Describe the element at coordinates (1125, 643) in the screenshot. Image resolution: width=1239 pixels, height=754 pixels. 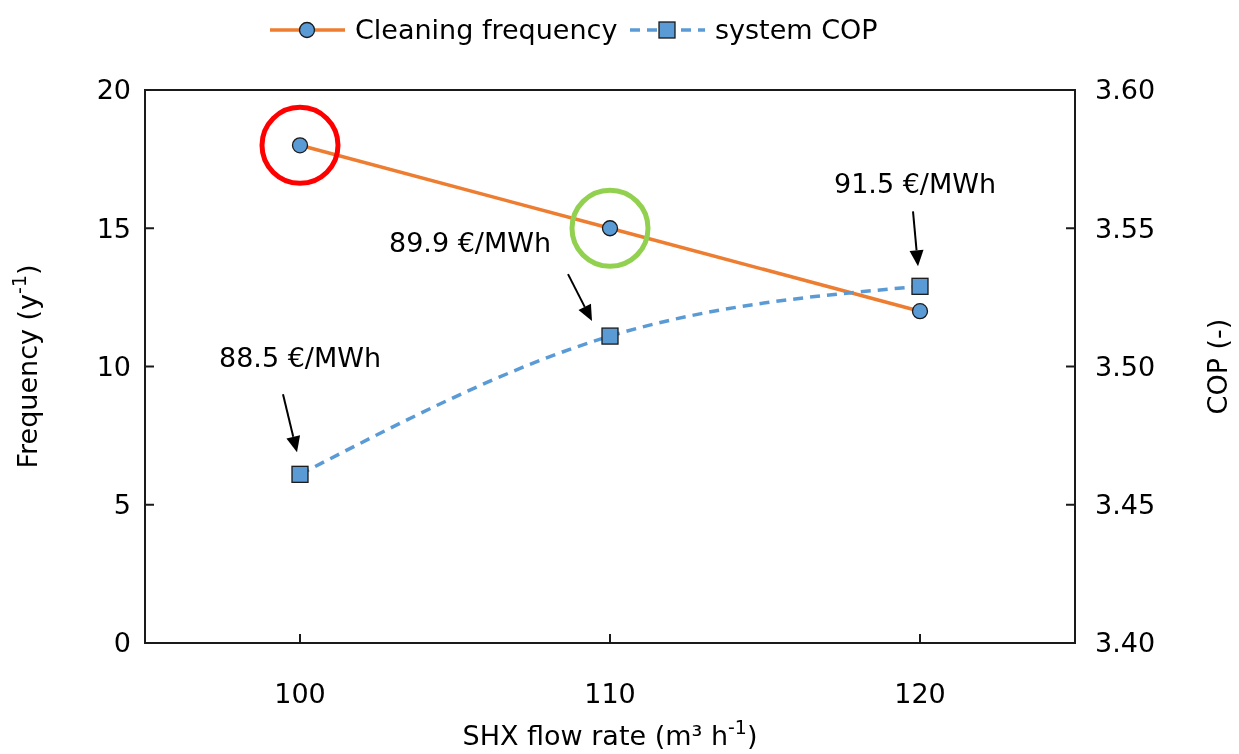
I see `y2-tick-label: 3.40` at that location.